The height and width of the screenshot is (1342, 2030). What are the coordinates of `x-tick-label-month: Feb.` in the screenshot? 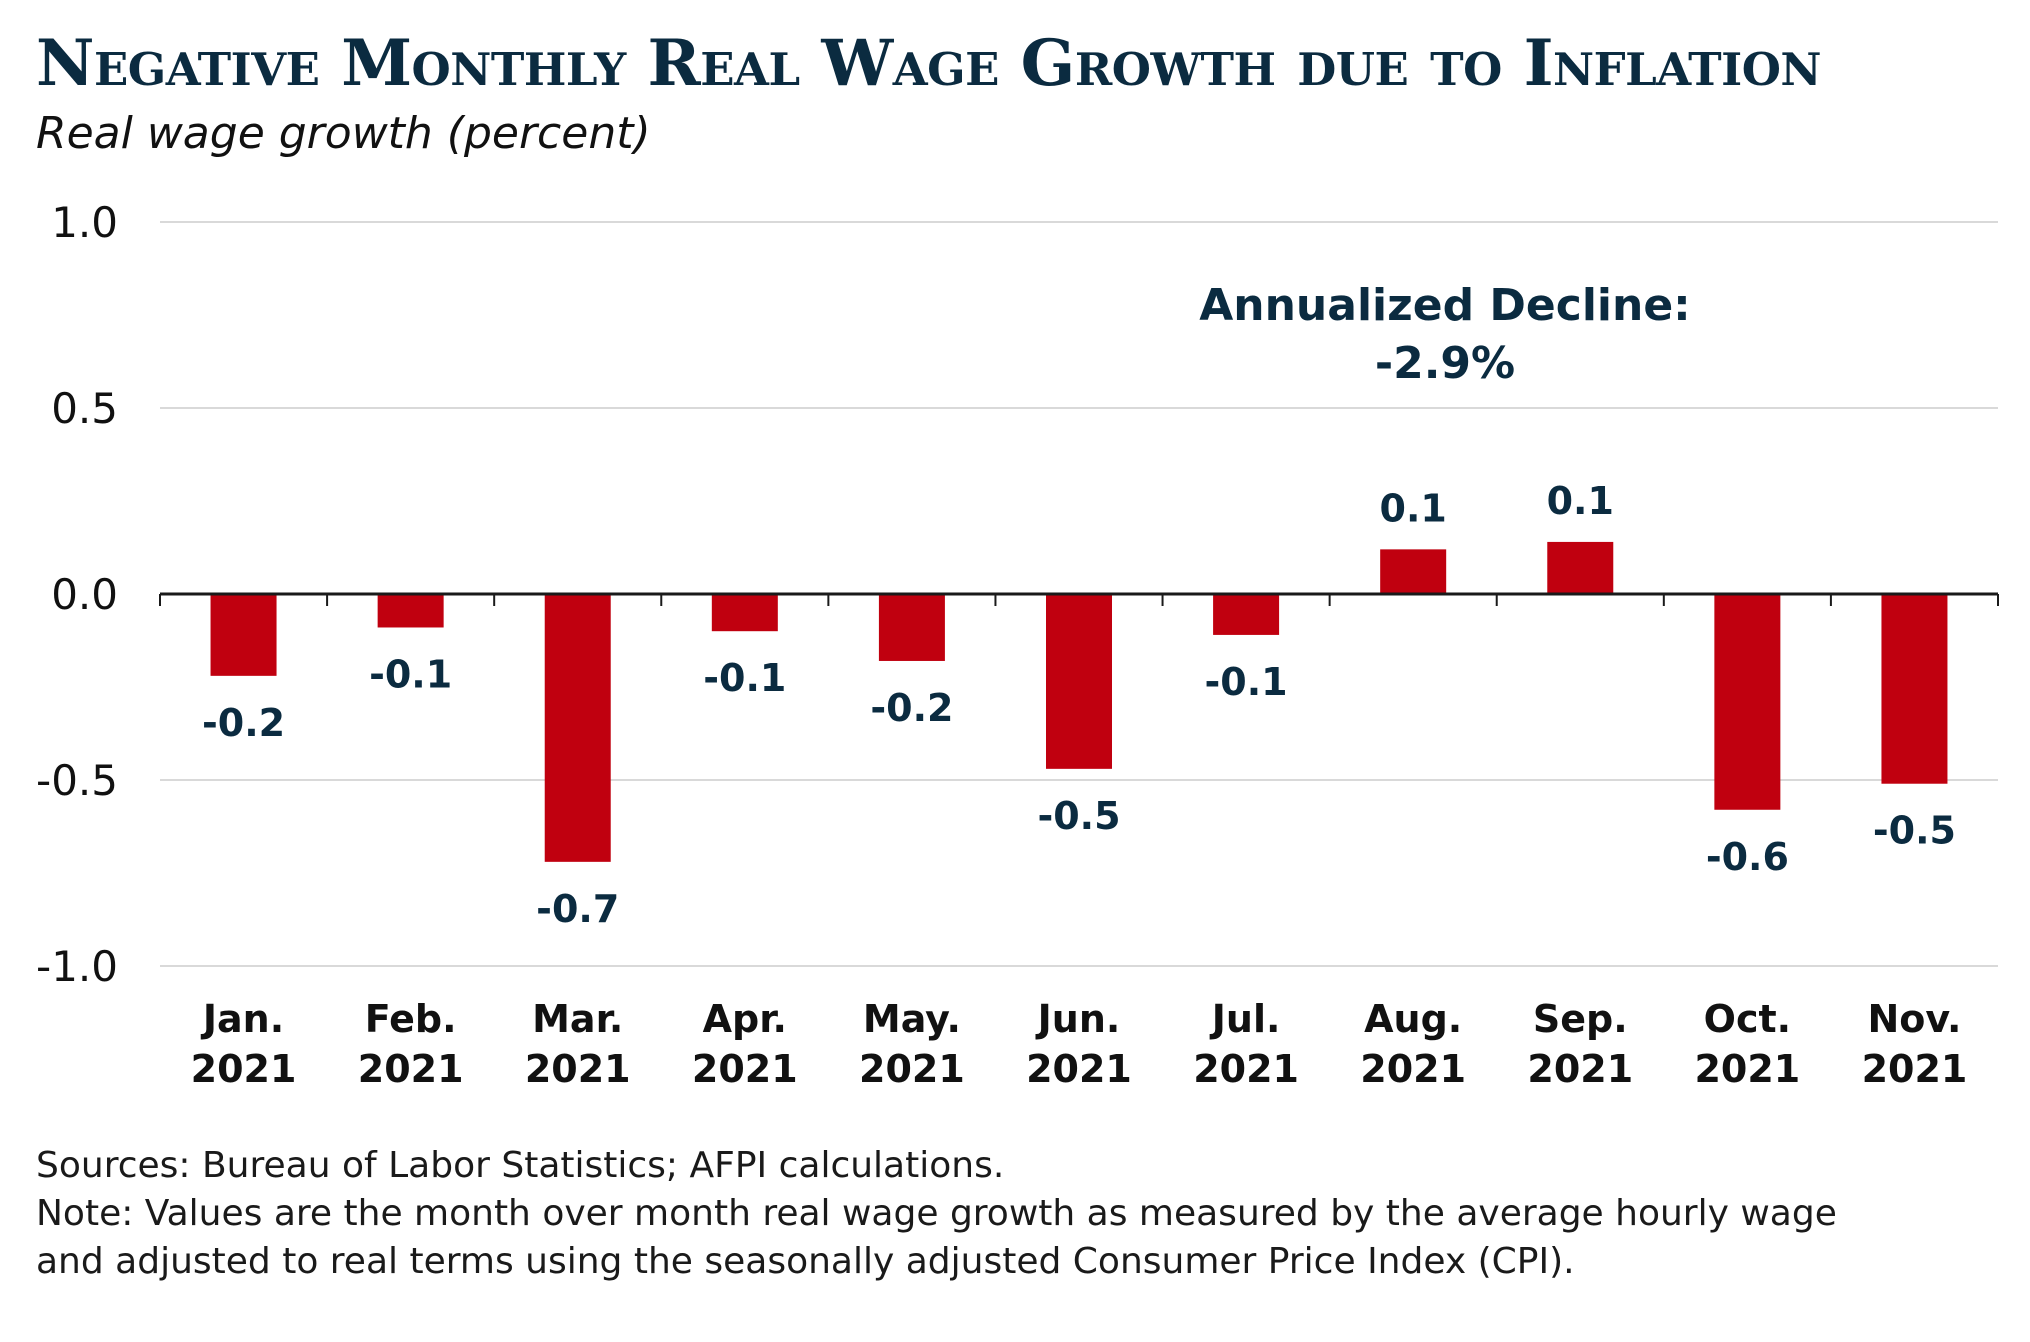 It's located at (411, 1019).